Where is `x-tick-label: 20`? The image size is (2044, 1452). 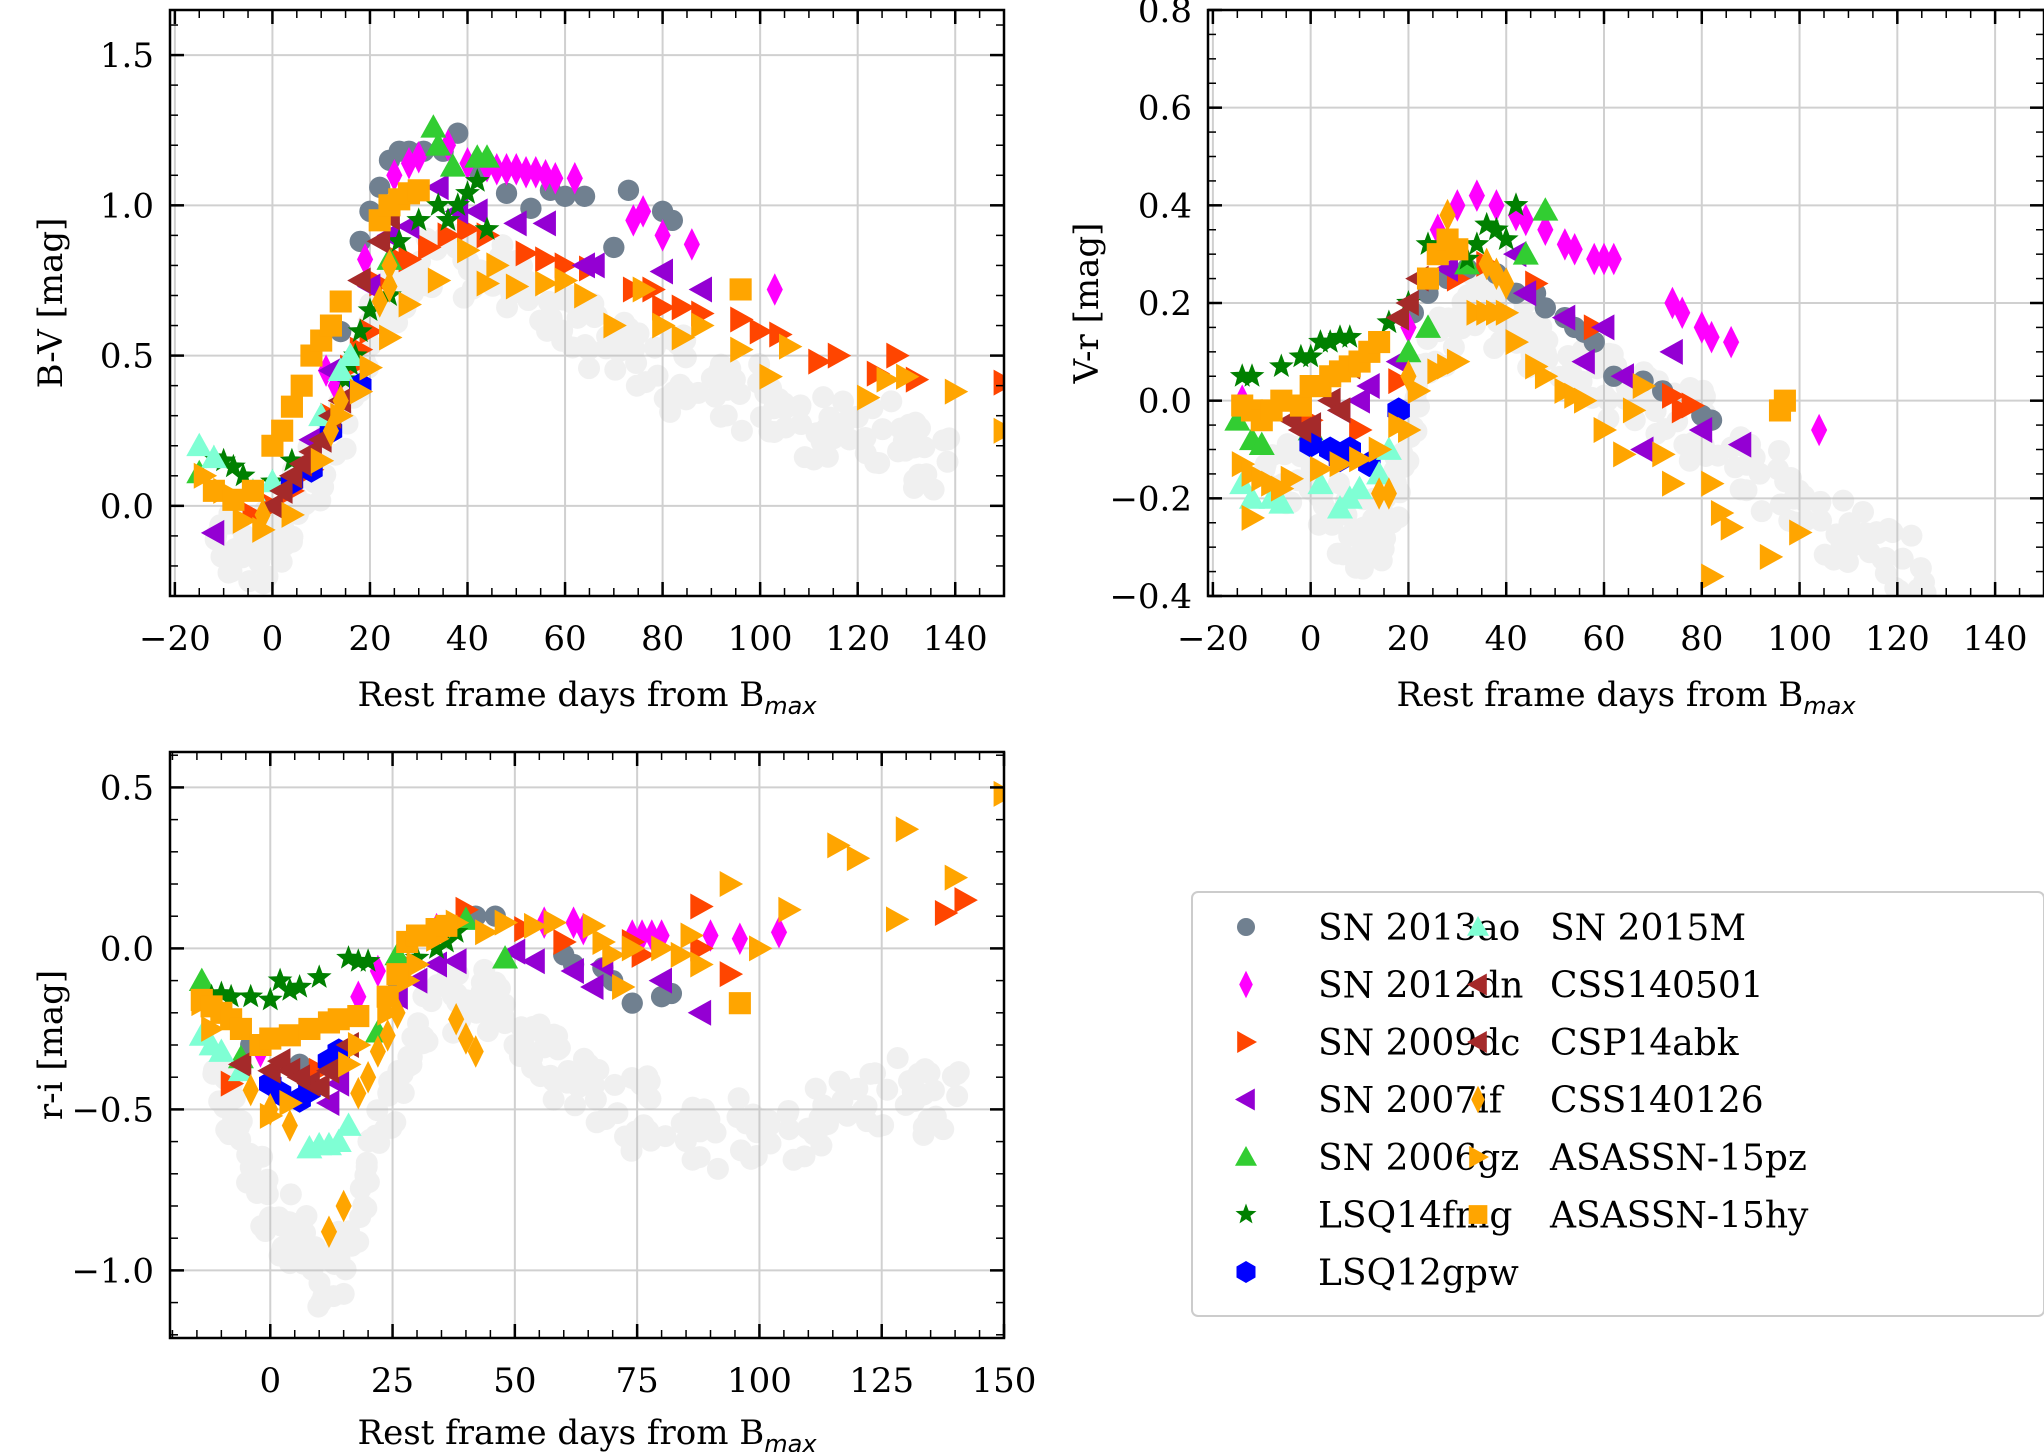
x-tick-label: 20 is located at coordinates (1408, 639).